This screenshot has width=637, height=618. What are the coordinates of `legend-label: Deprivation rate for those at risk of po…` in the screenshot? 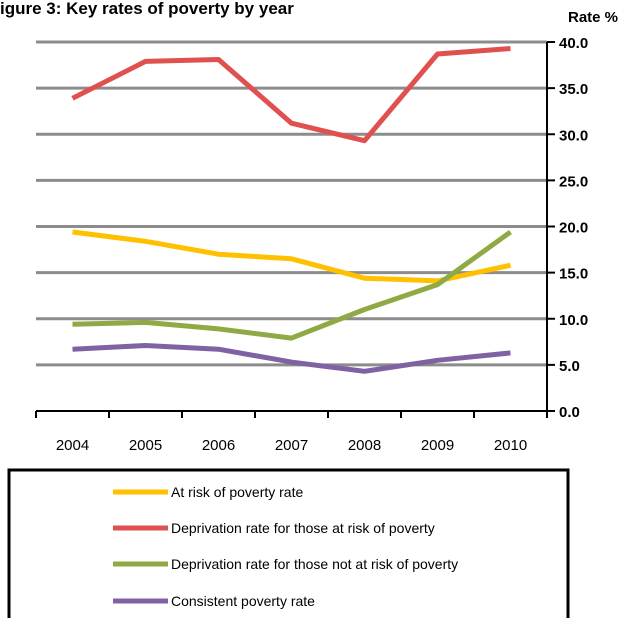 It's located at (303, 528).